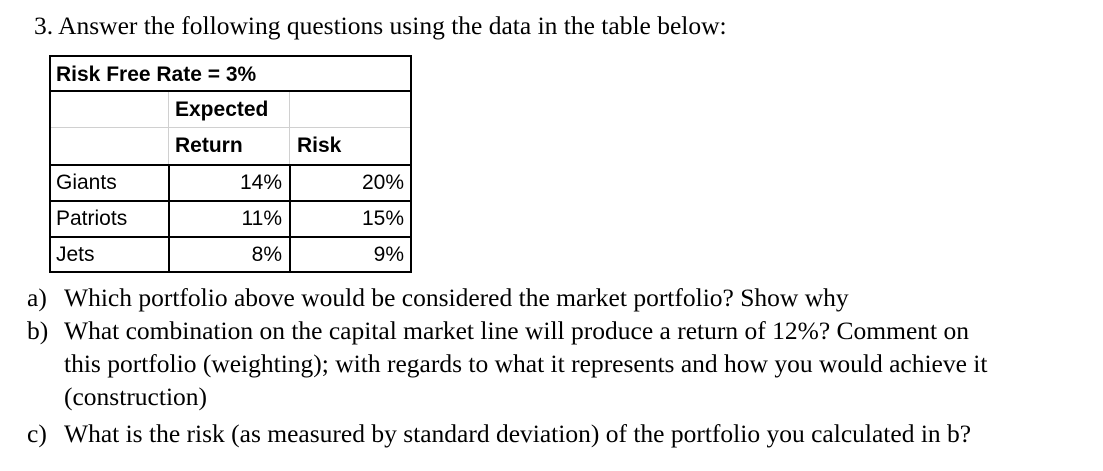  I want to click on subquestion-letter: b), so click(38, 330).